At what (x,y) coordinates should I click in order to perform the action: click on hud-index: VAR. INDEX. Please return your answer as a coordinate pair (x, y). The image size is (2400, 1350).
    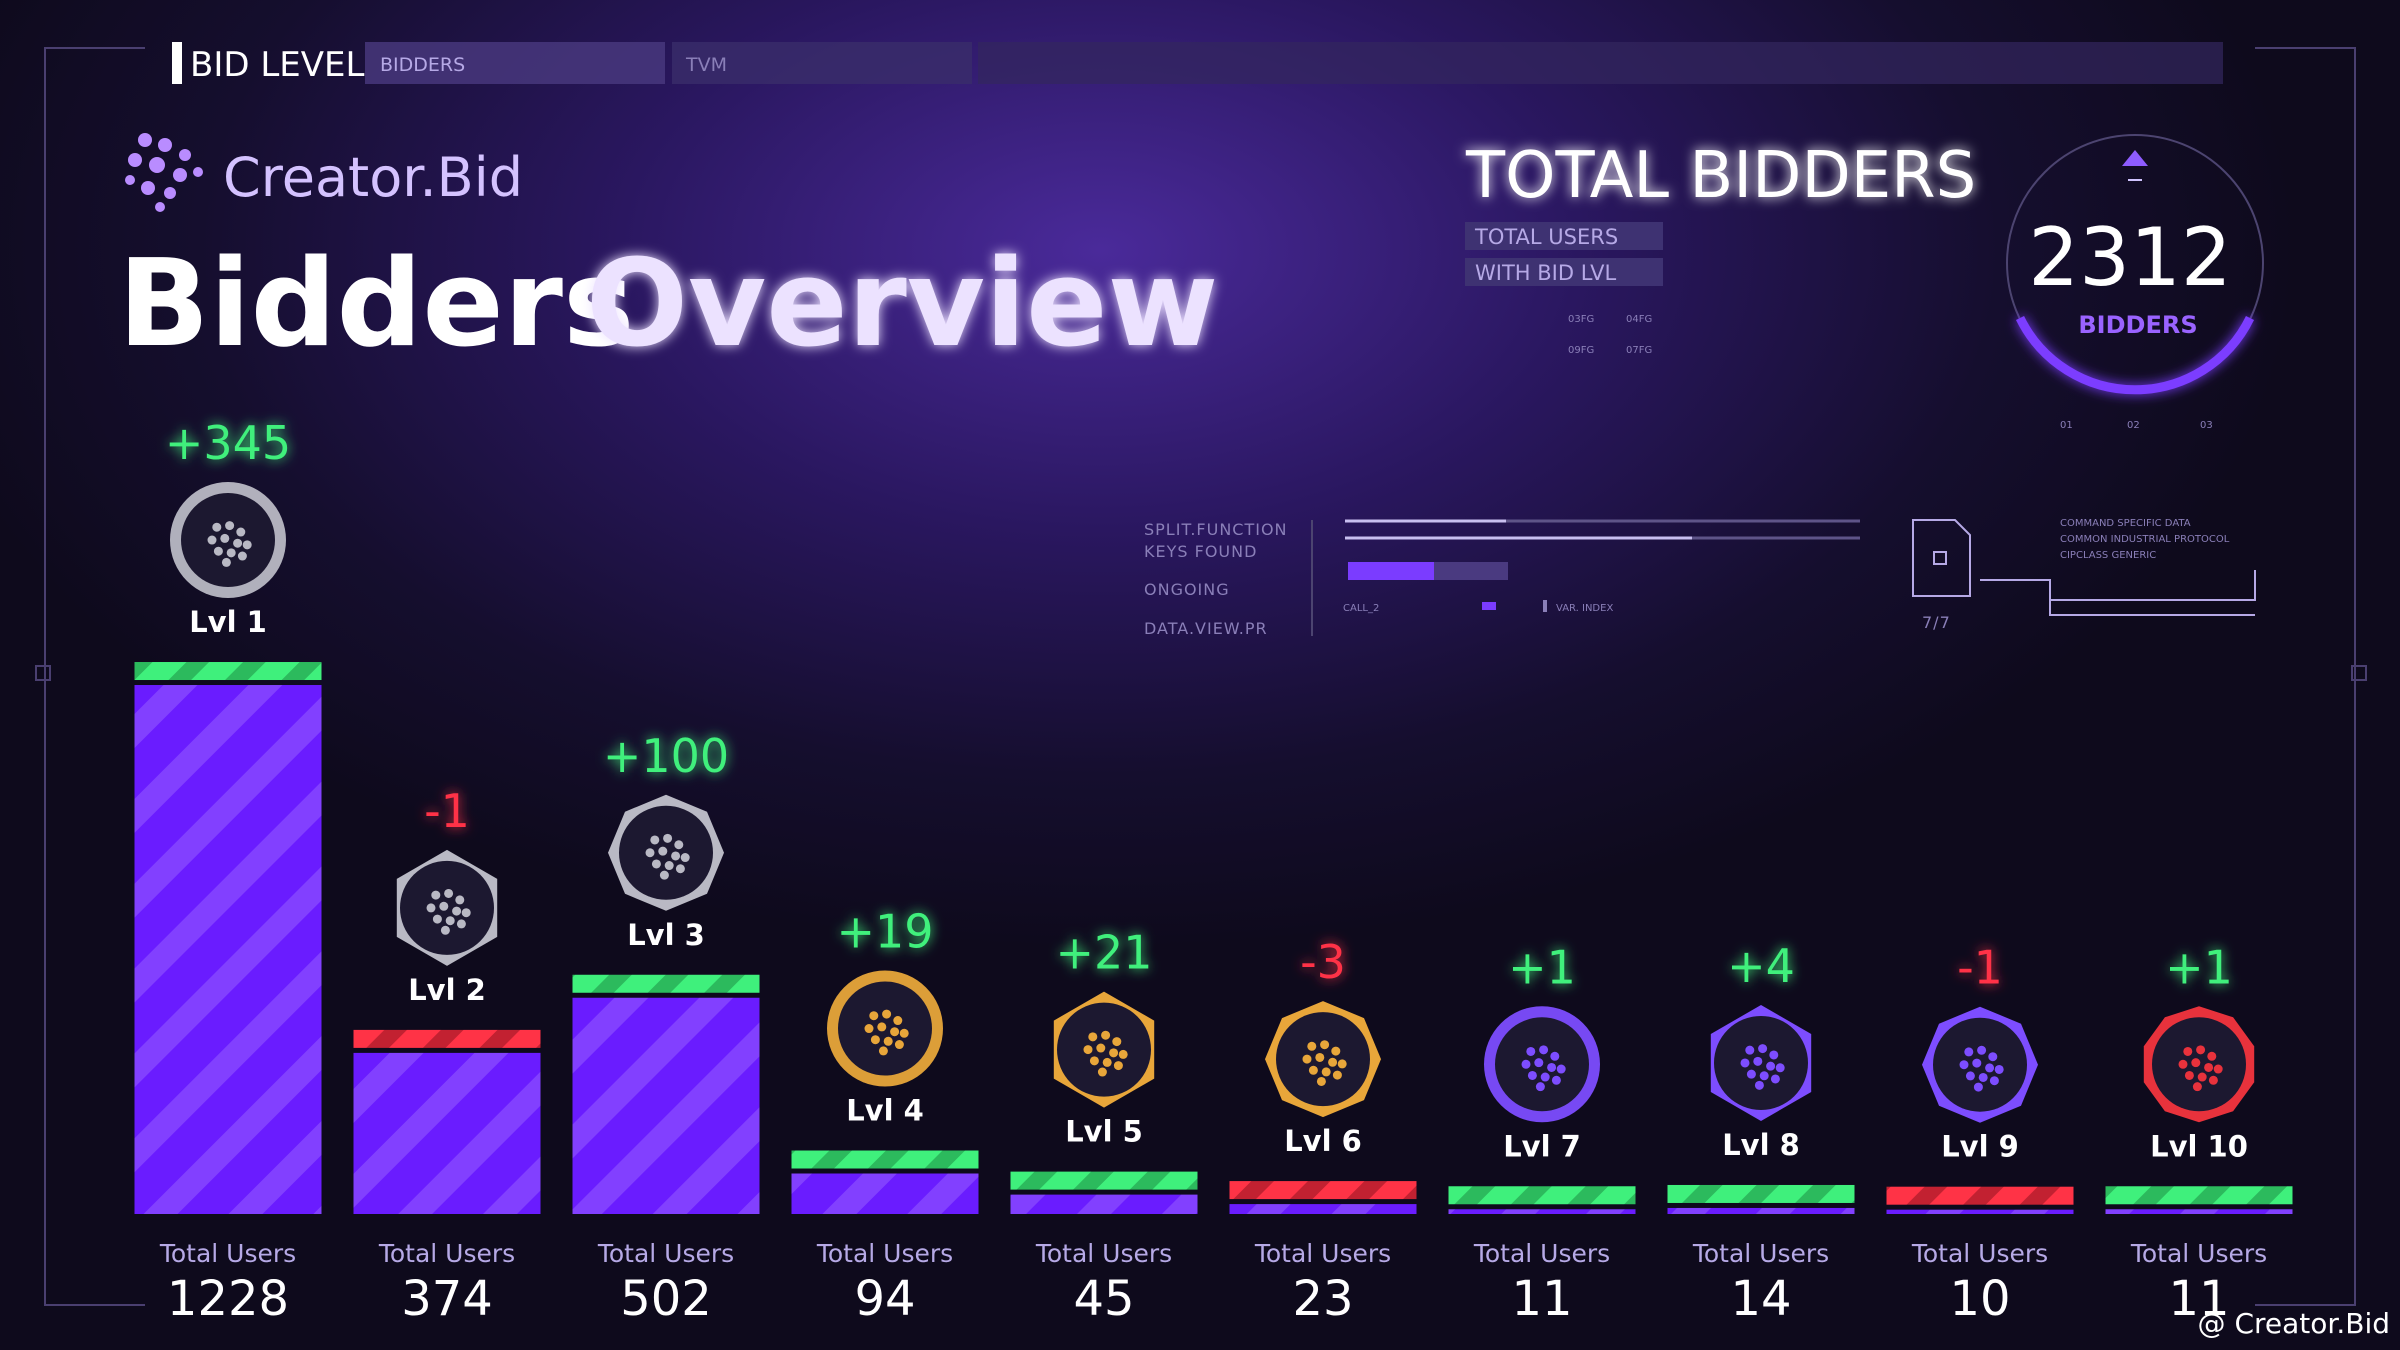
    Looking at the image, I should click on (1584, 608).